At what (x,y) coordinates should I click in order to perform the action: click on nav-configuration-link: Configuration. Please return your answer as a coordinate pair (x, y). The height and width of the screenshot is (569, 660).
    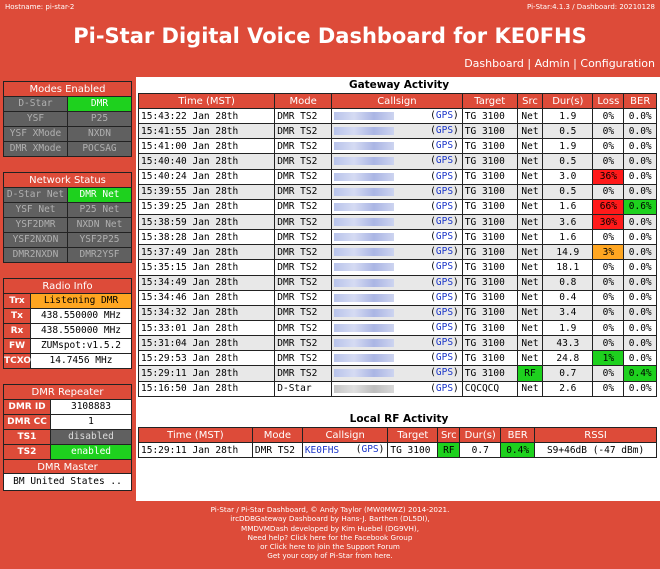
    Looking at the image, I should click on (617, 63).